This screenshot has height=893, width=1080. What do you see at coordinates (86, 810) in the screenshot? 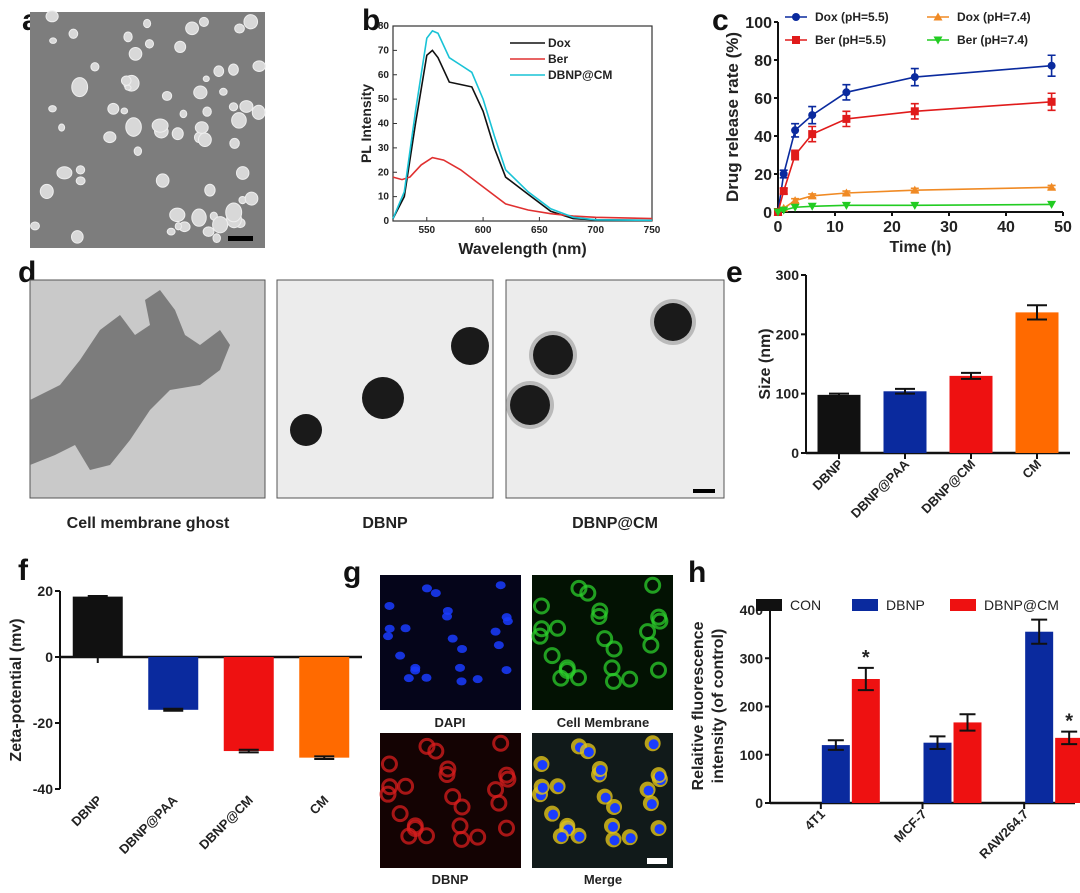
I see `x-tick-label: DBNP` at bounding box center [86, 810].